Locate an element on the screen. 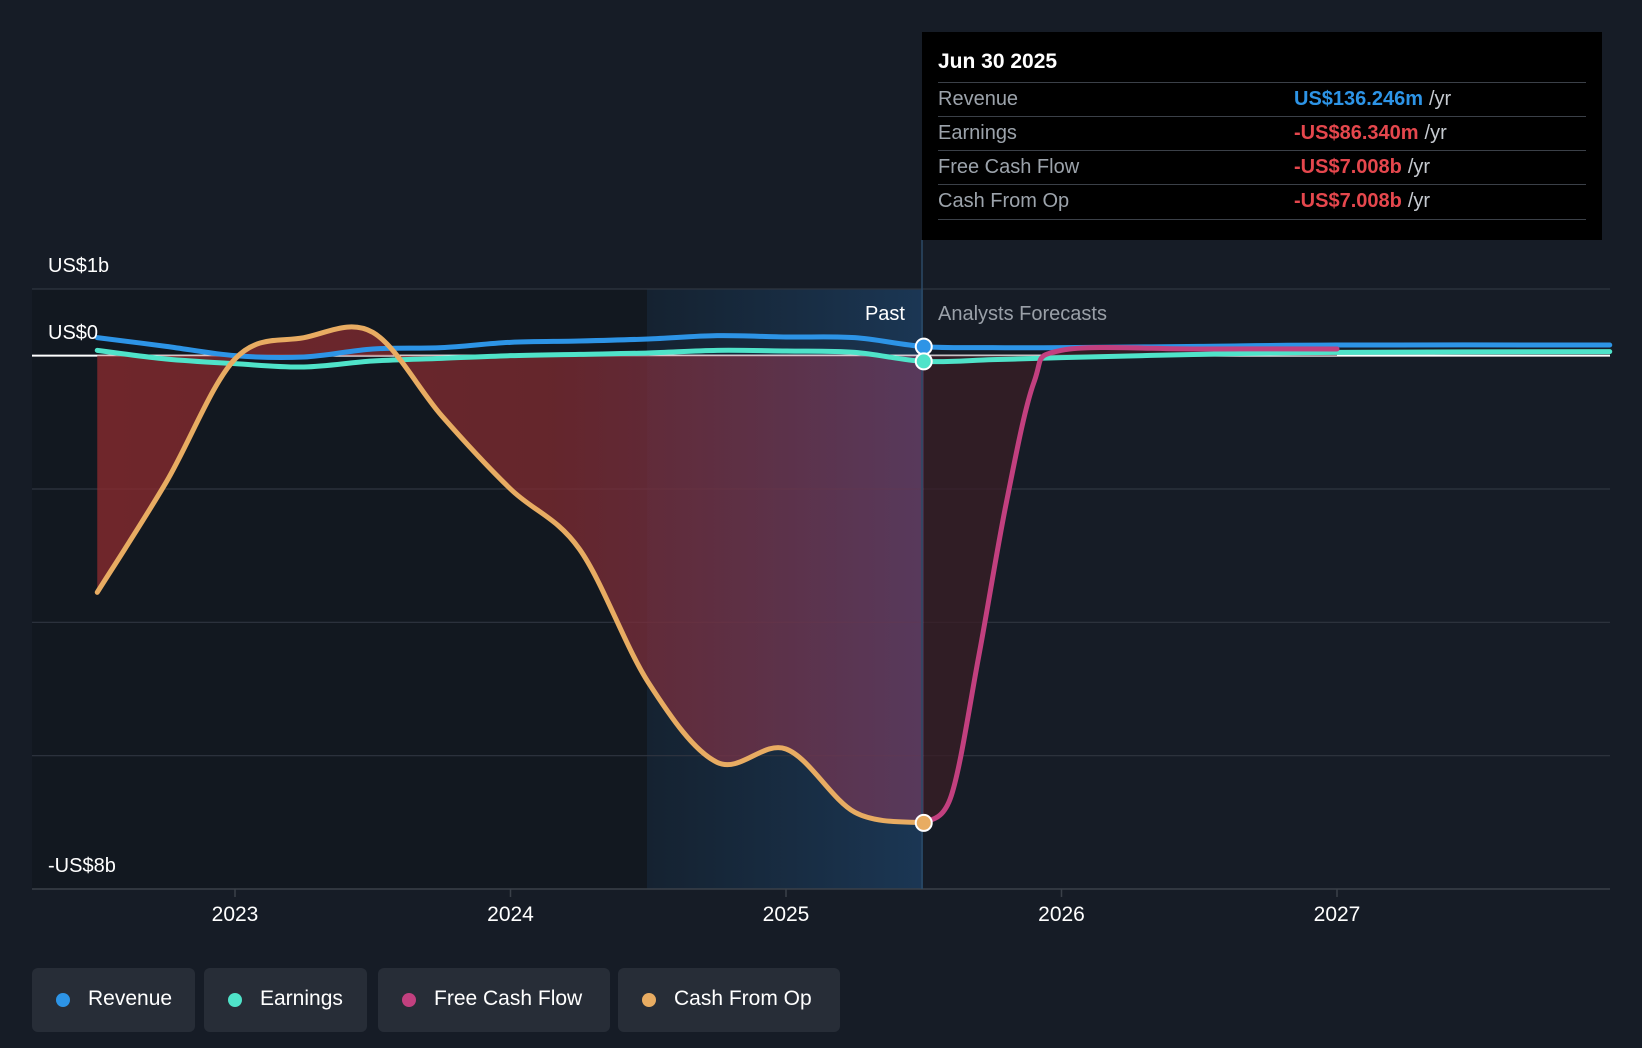 This screenshot has height=1048, width=1642. tooltip-row-cash-from-op: Cash From Op -US$7.008b/yr is located at coordinates (1262, 202).